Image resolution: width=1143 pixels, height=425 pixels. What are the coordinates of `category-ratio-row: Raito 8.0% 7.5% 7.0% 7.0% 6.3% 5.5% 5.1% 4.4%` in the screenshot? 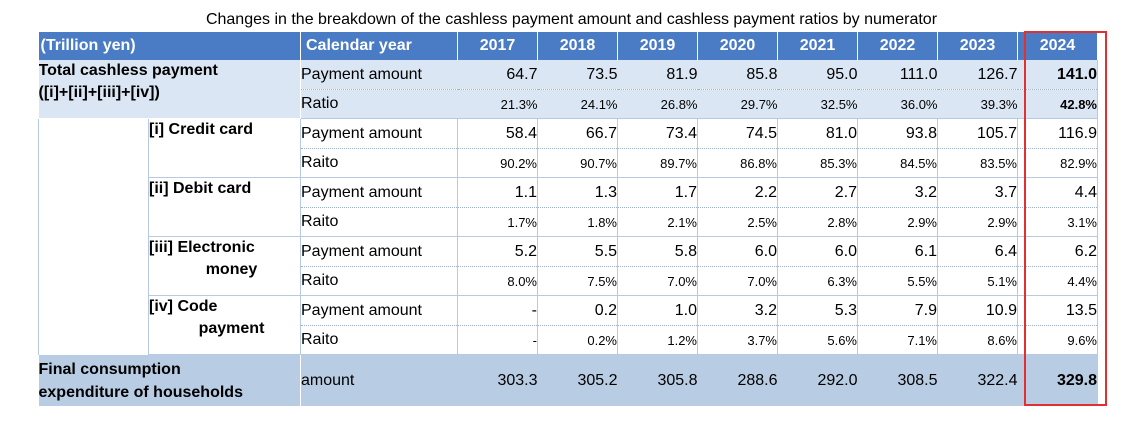 It's located at (568, 281).